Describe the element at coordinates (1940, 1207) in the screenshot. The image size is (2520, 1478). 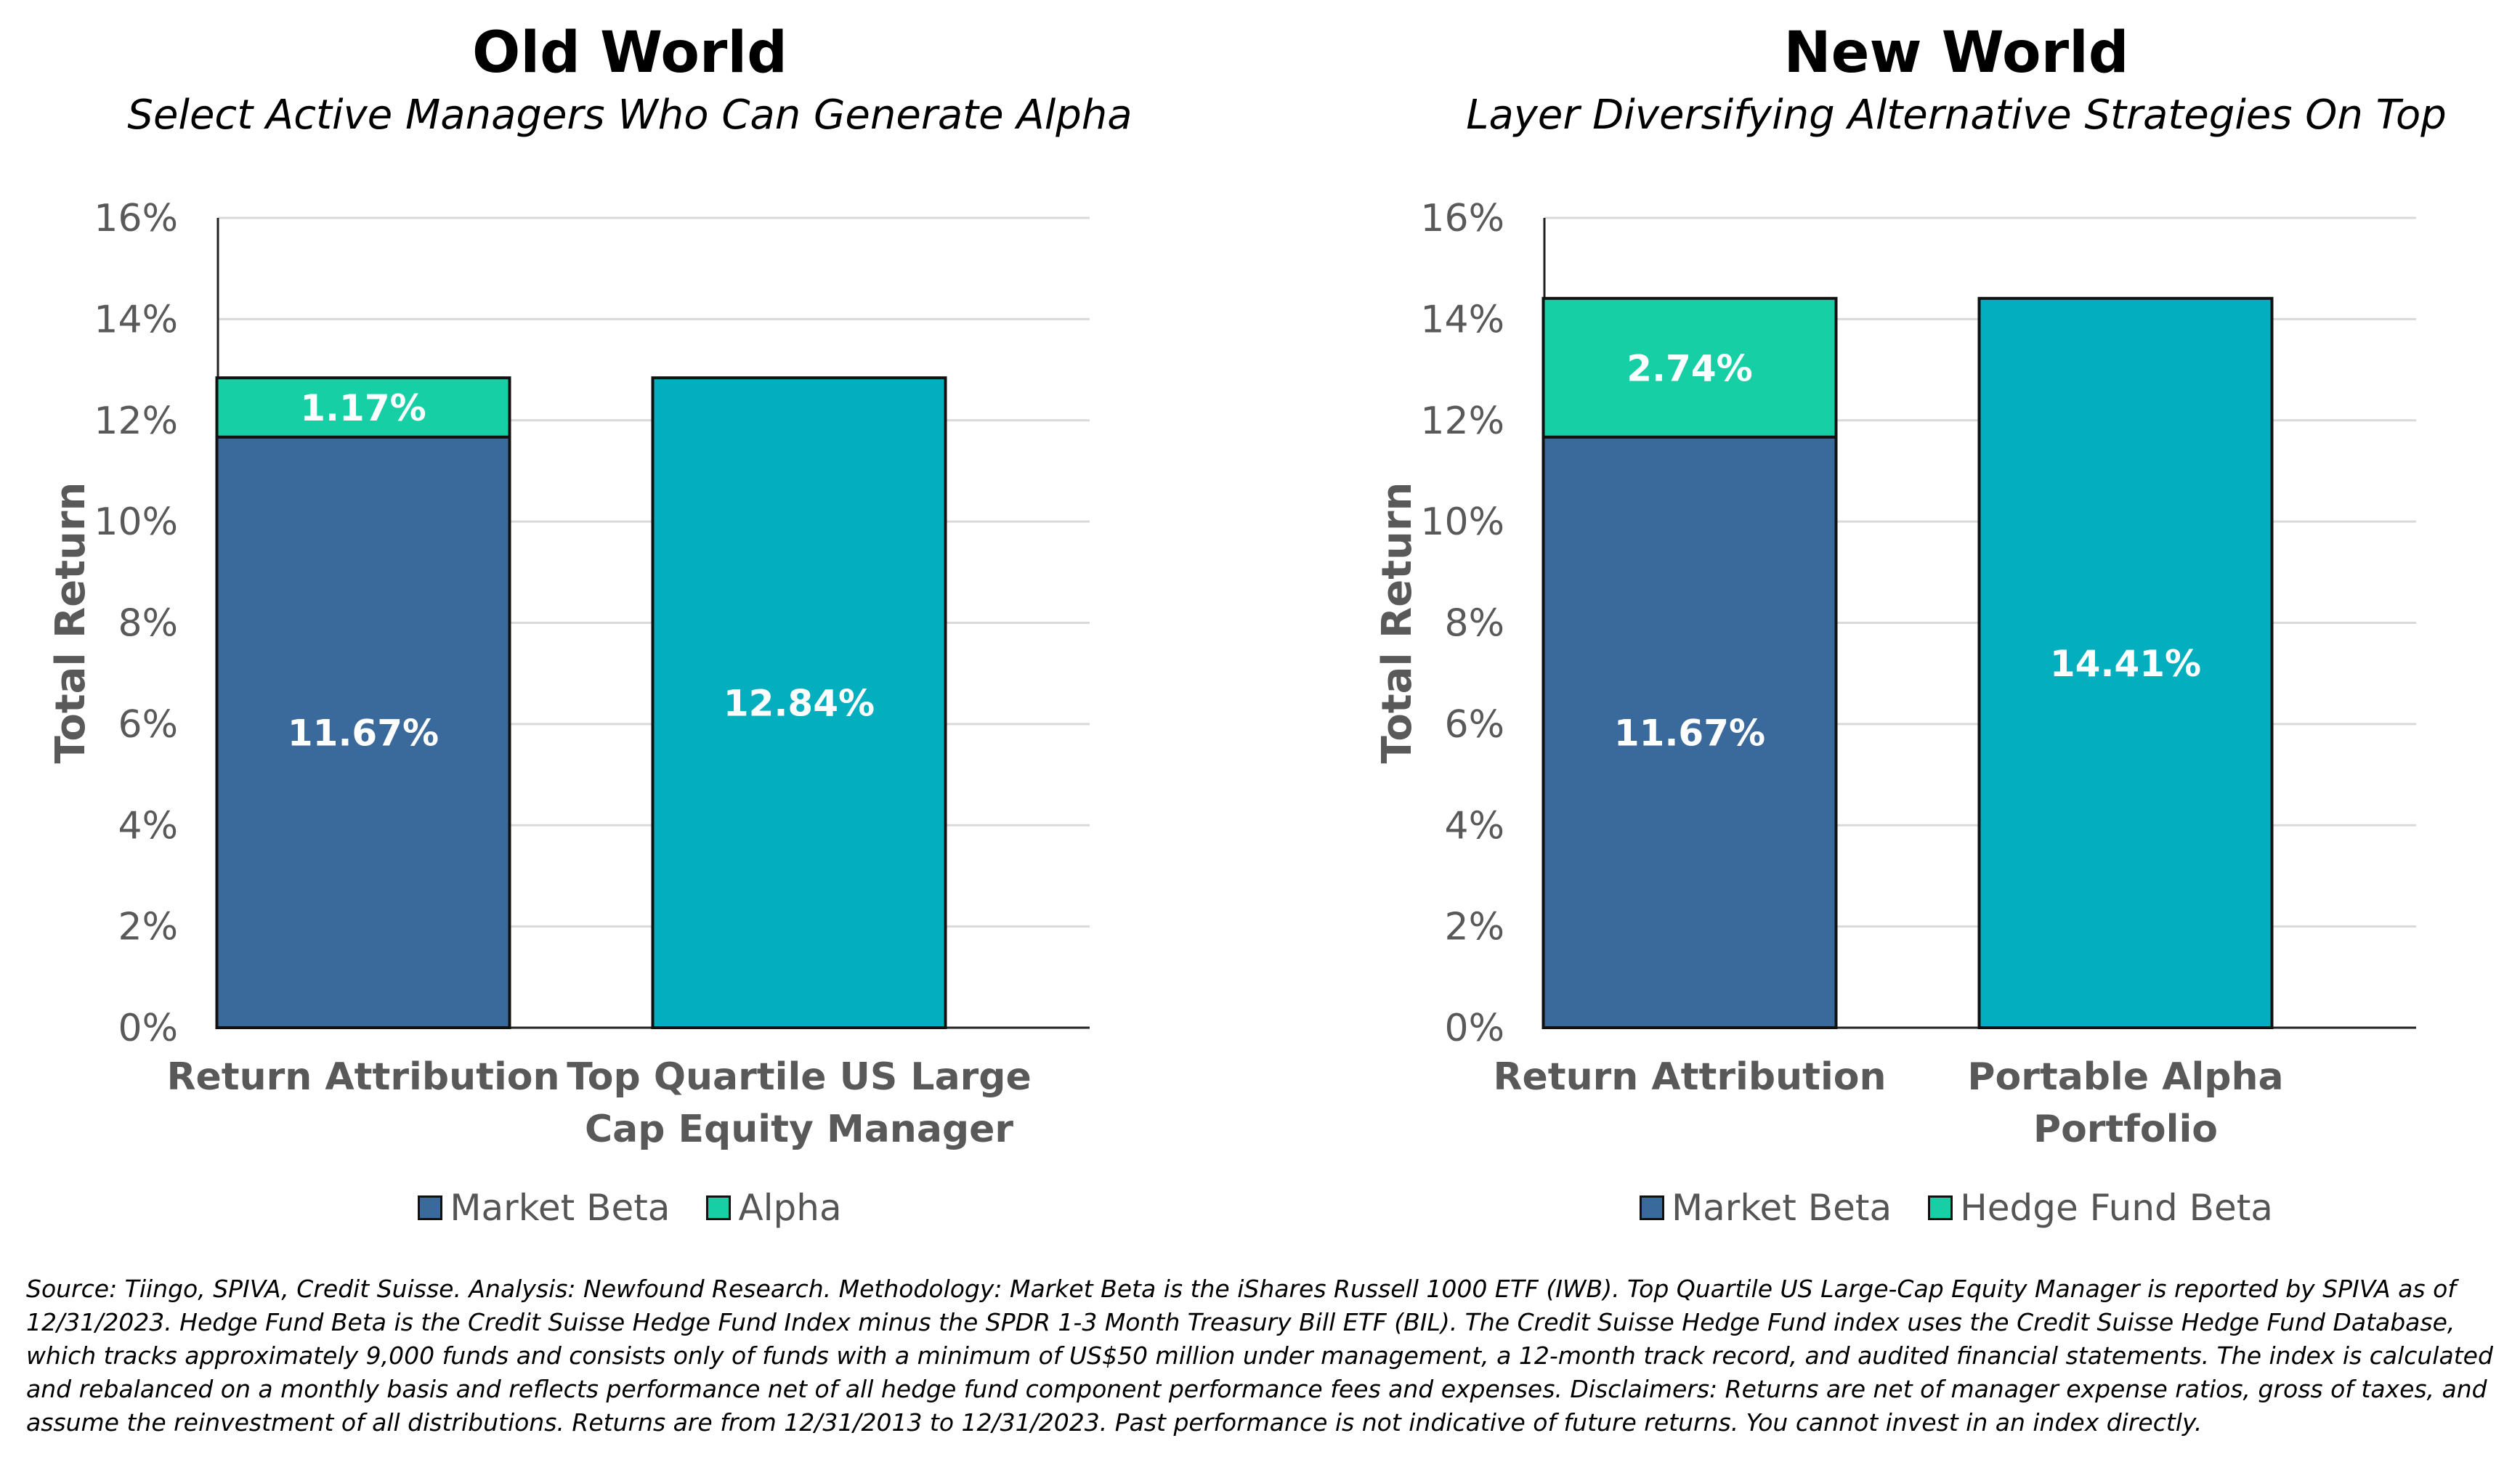
I see `legend-swatch-hedge-fund-beta` at that location.